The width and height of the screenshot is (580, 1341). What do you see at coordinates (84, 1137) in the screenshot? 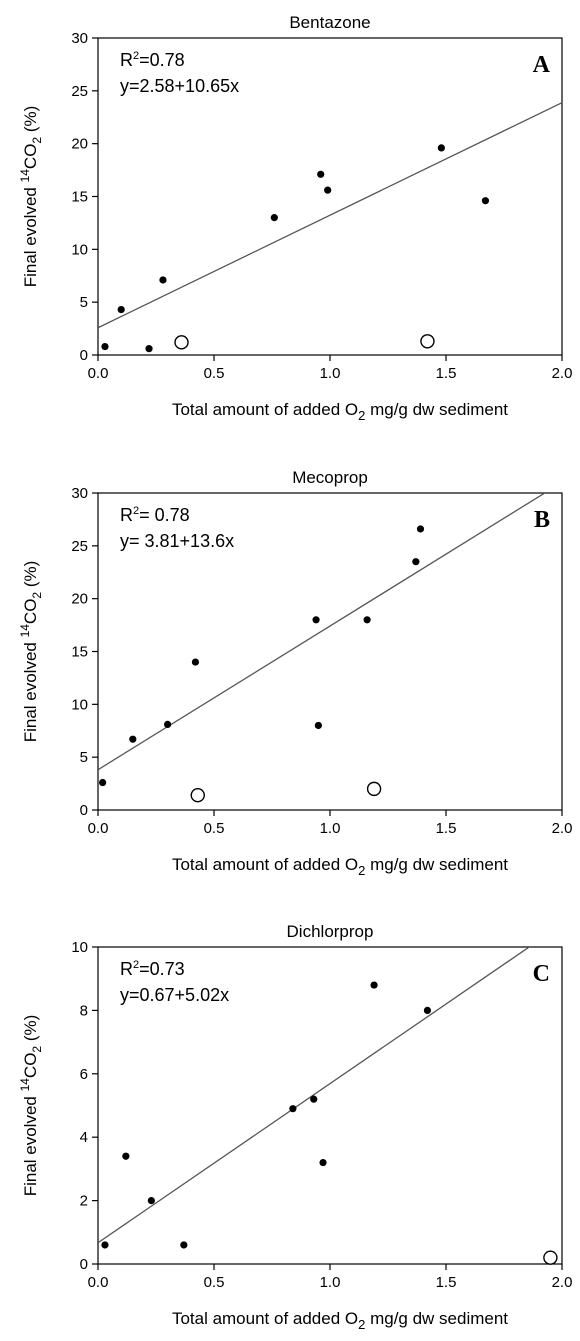
I see `y-tick-label: 4` at bounding box center [84, 1137].